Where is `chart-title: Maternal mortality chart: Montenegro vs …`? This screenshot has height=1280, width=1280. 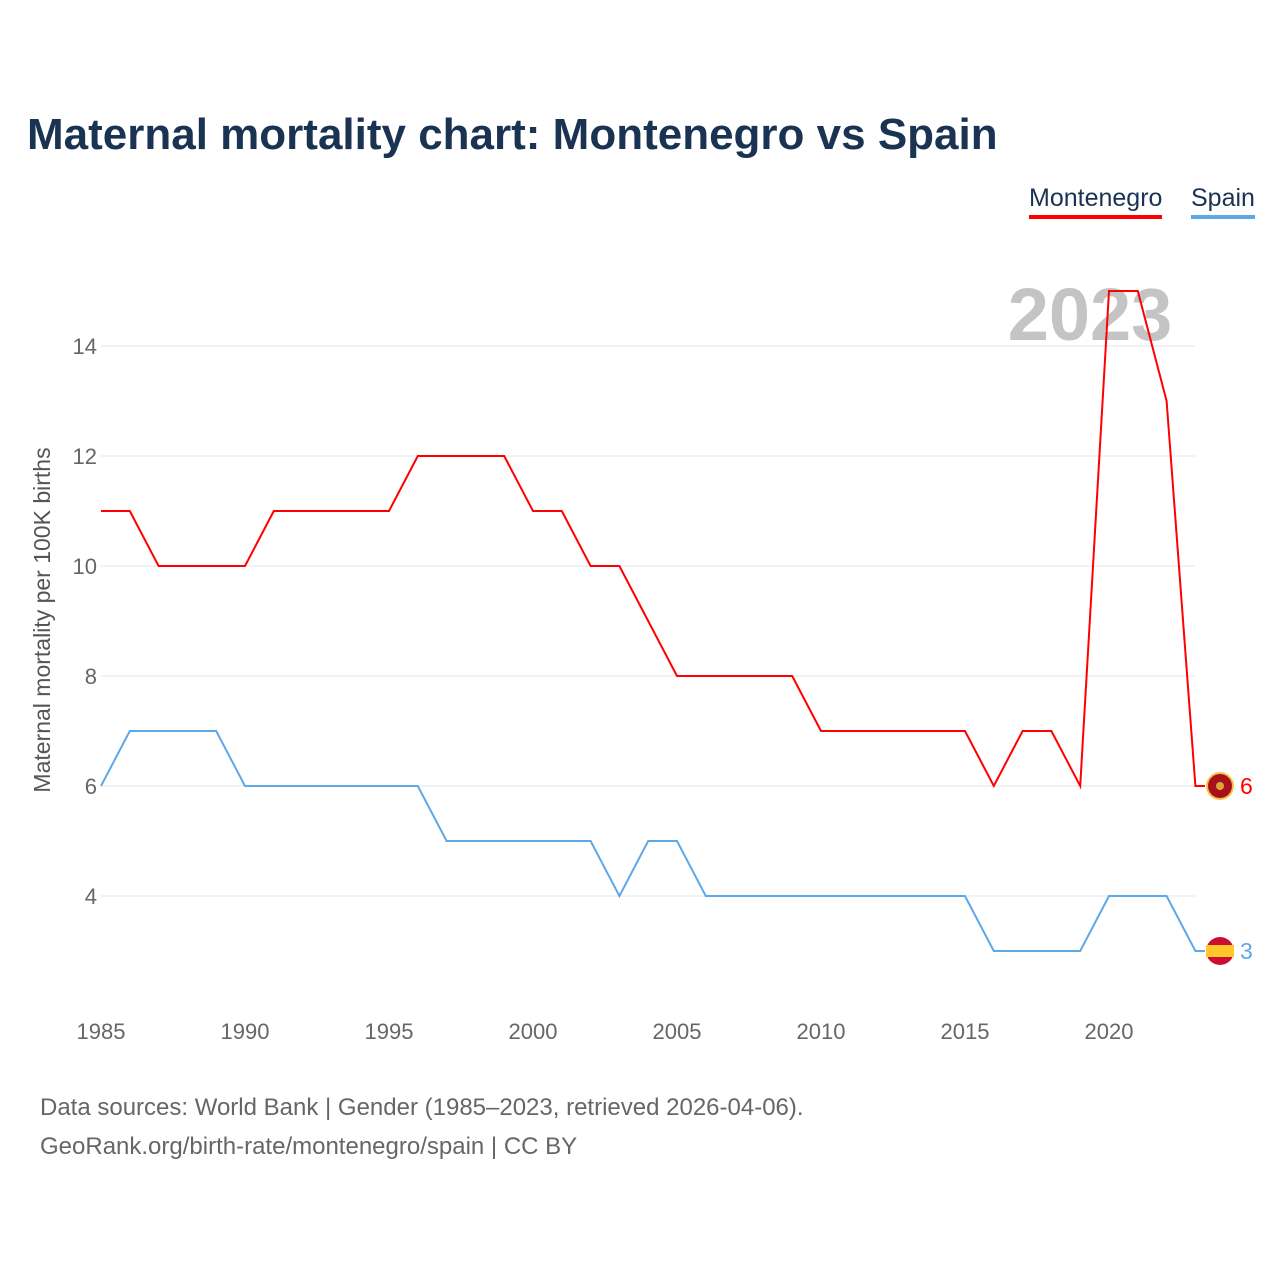
chart-title: Maternal mortality chart: Montenegro vs … is located at coordinates (512, 134).